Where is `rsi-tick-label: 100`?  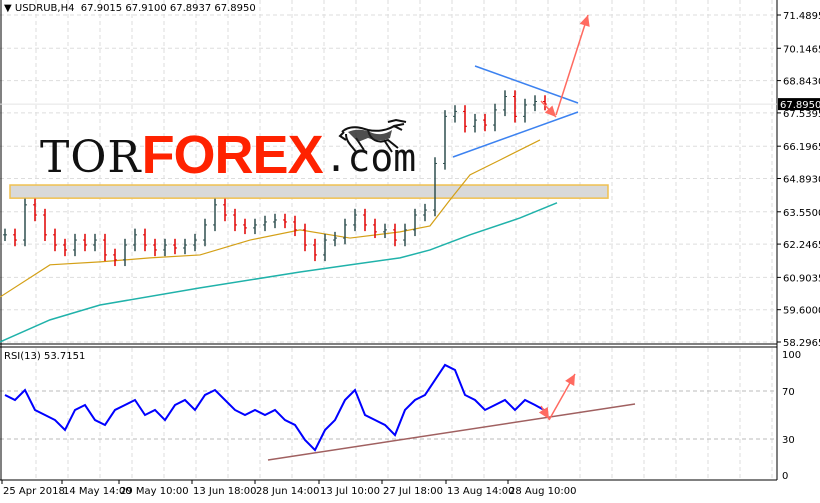 rsi-tick-label: 100 is located at coordinates (791, 355).